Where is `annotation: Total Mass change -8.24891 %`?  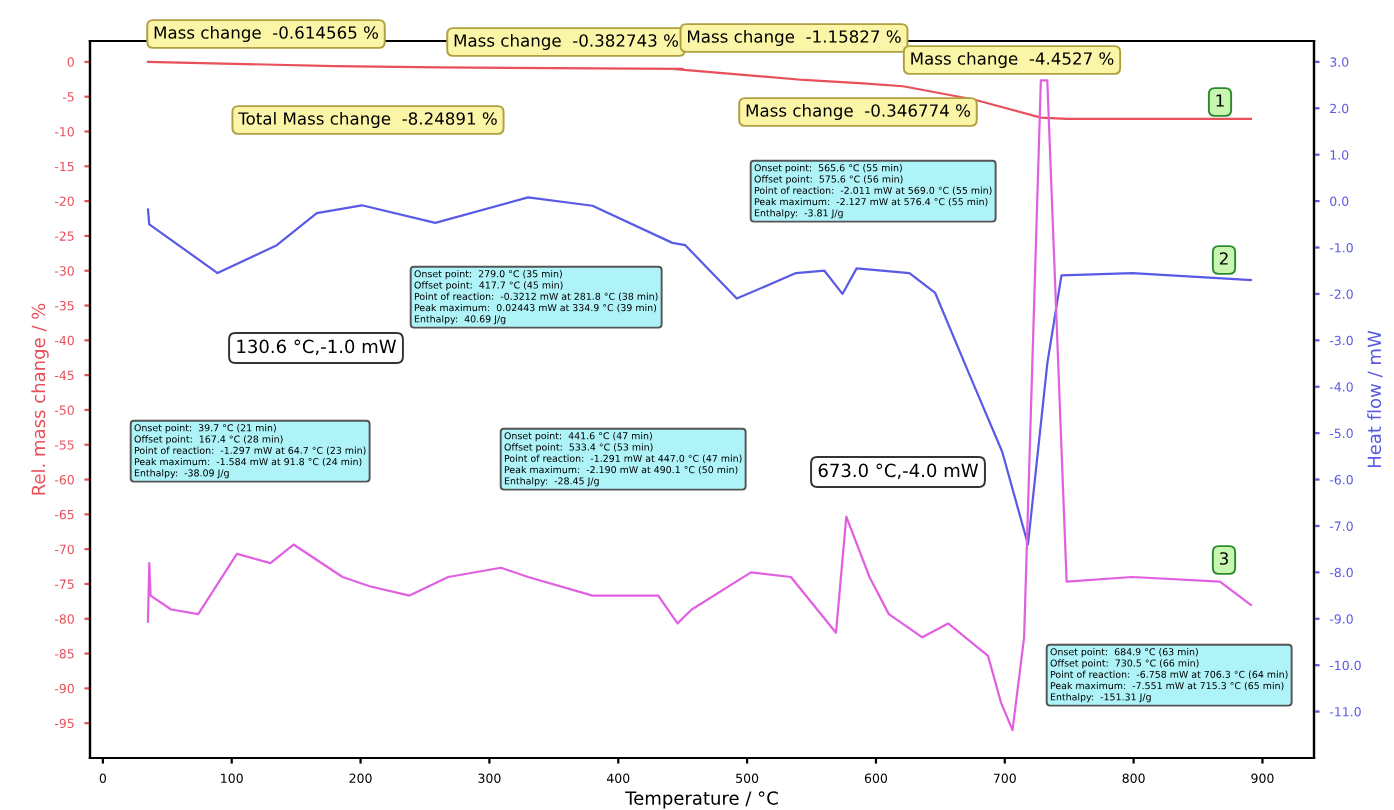 annotation: Total Mass change -8.24891 % is located at coordinates (367, 120).